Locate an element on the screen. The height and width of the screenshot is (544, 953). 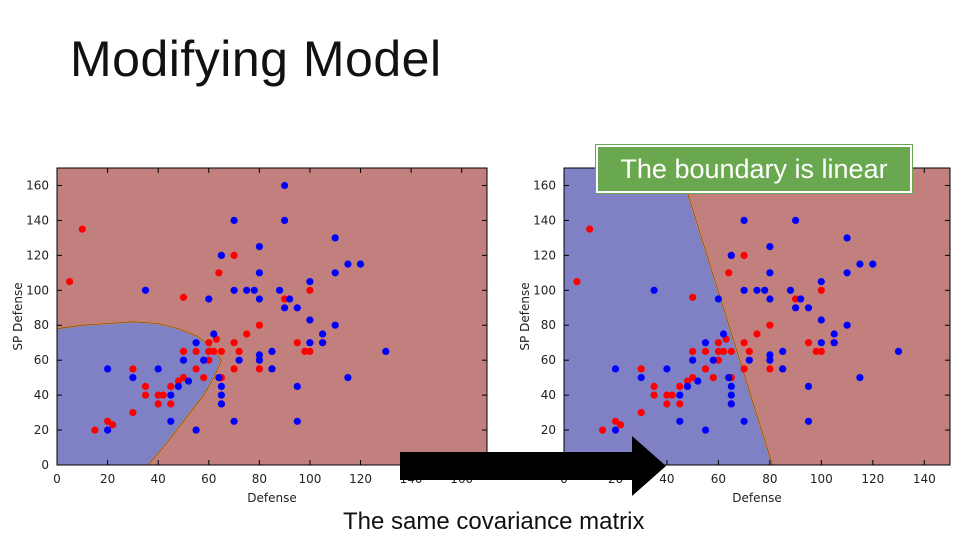
region-class2 is located at coordinates (668, 316).